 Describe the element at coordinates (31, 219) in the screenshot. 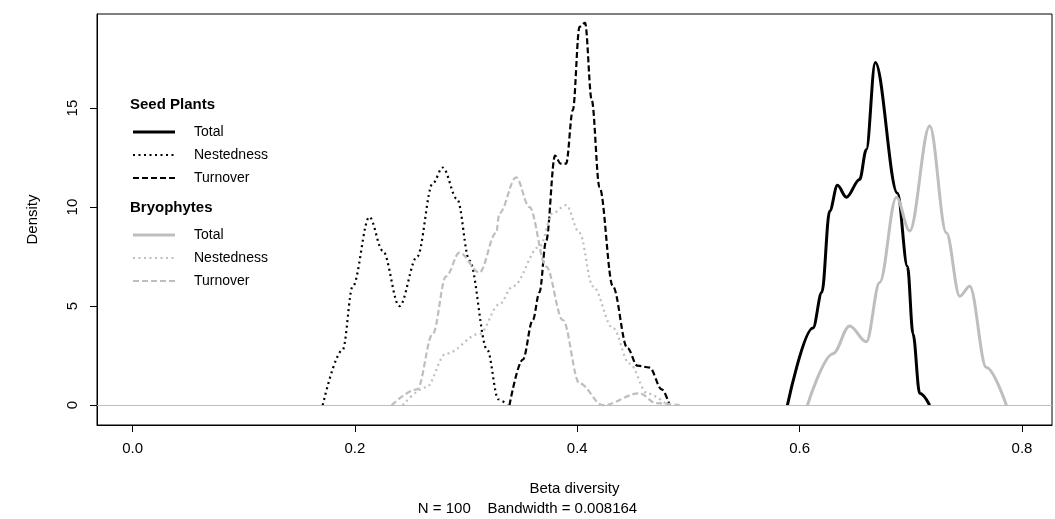

I see `y-axis-title: Density` at that location.